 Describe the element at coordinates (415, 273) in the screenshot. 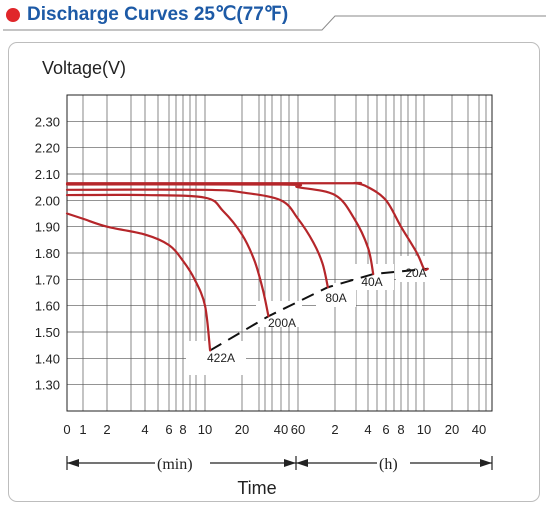

I see `curve-label: 20A` at that location.